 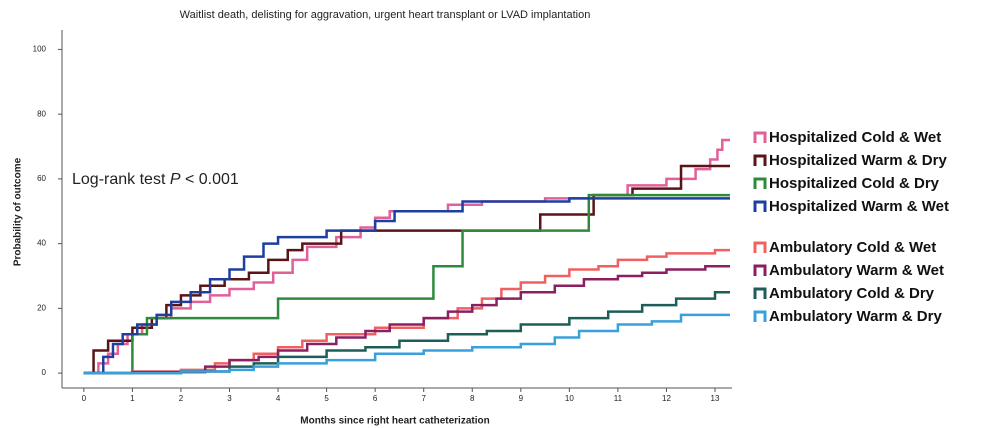 I want to click on y-tick-label: 20, so click(x=41, y=307).